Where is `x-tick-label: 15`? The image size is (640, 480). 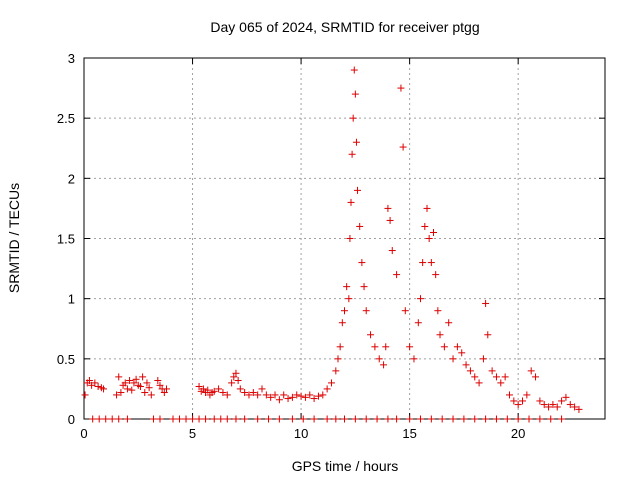 x-tick-label: 15 is located at coordinates (409, 433).